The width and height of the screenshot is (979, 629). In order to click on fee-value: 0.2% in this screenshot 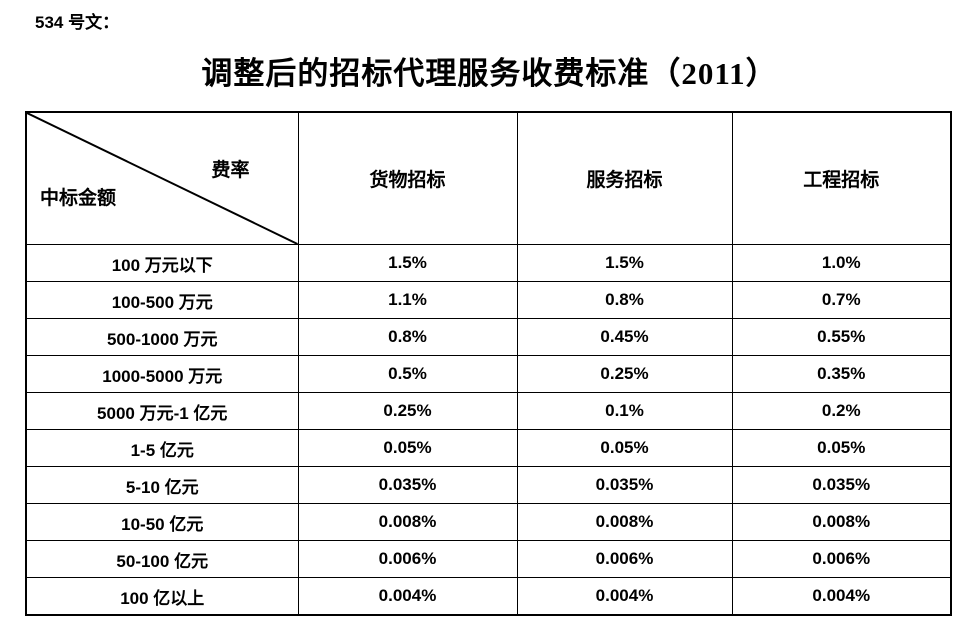, I will do `click(841, 411)`.